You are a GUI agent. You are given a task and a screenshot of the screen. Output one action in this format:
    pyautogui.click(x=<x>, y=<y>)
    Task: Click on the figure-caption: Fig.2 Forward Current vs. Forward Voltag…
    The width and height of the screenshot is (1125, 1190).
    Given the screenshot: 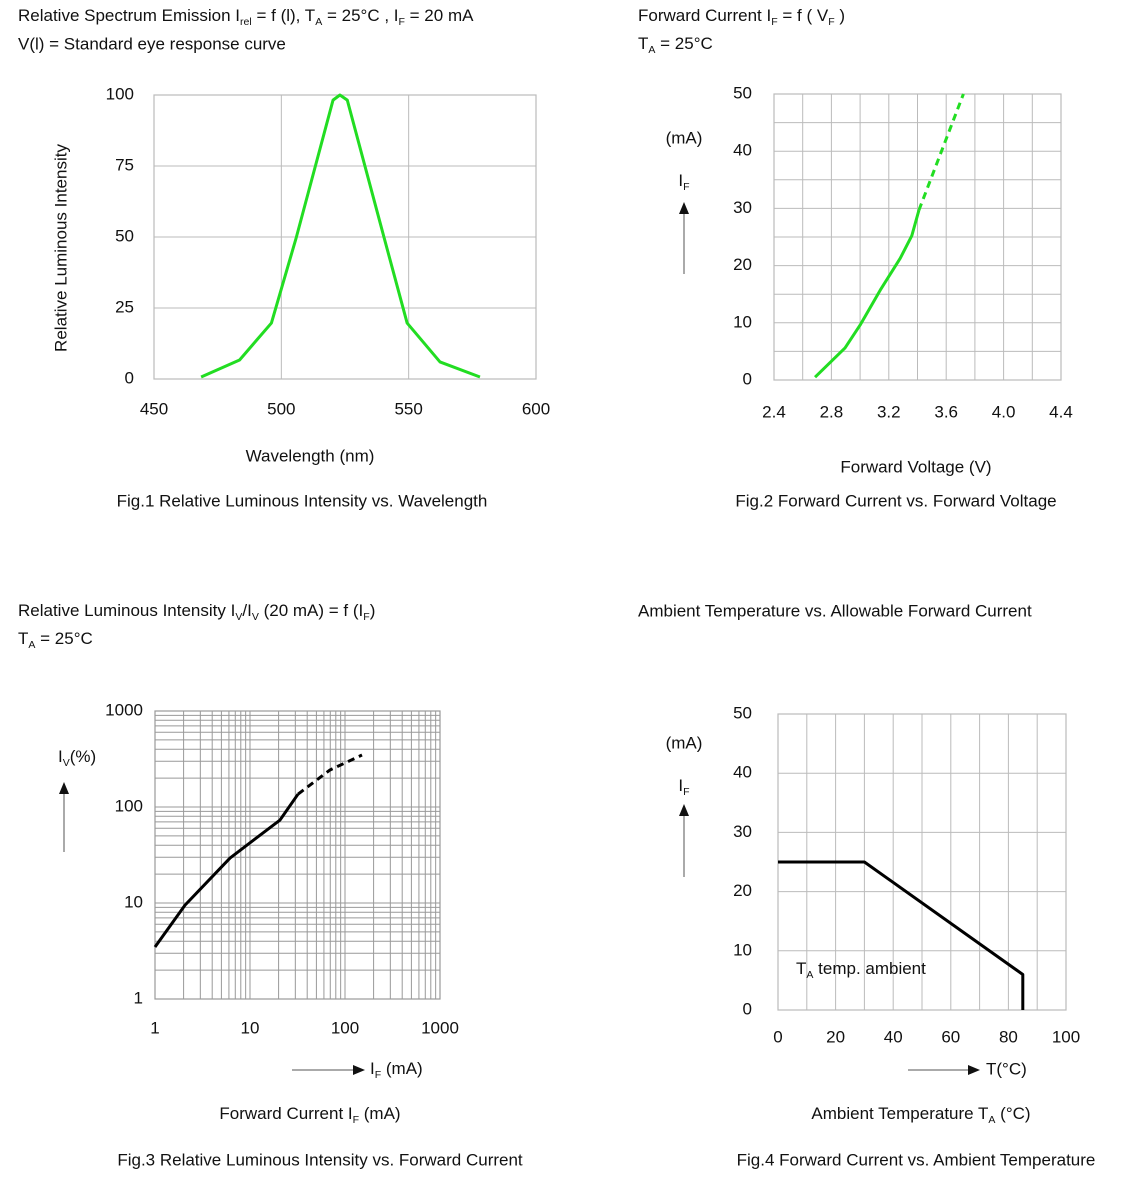 What is the action you would take?
    pyautogui.click(x=895, y=500)
    